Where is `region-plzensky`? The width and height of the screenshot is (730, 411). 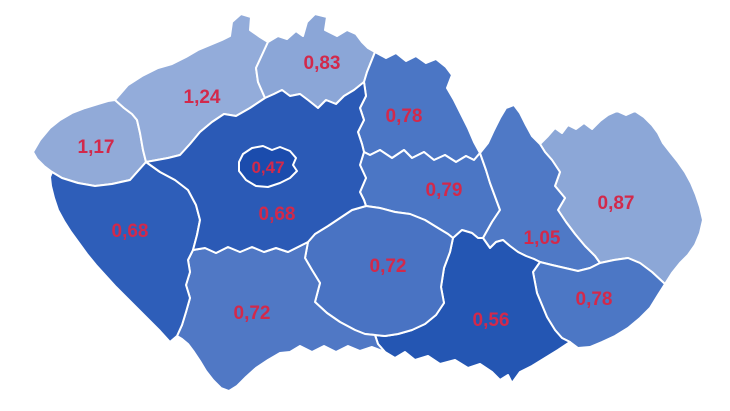
region-plzensky is located at coordinates (125, 252).